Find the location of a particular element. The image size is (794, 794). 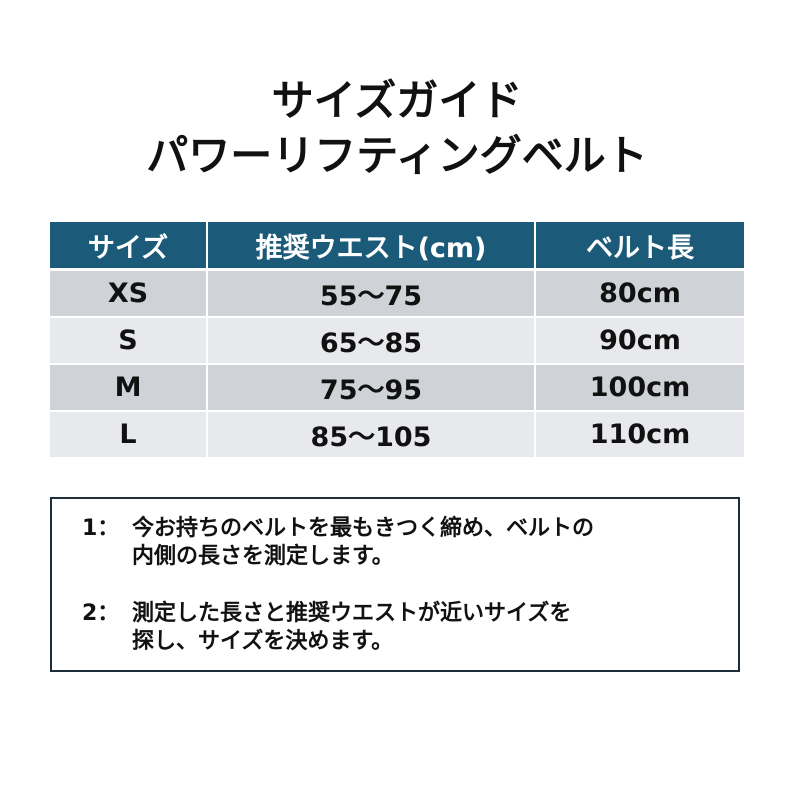

cell-belt-length: 90cm is located at coordinates (639, 341).